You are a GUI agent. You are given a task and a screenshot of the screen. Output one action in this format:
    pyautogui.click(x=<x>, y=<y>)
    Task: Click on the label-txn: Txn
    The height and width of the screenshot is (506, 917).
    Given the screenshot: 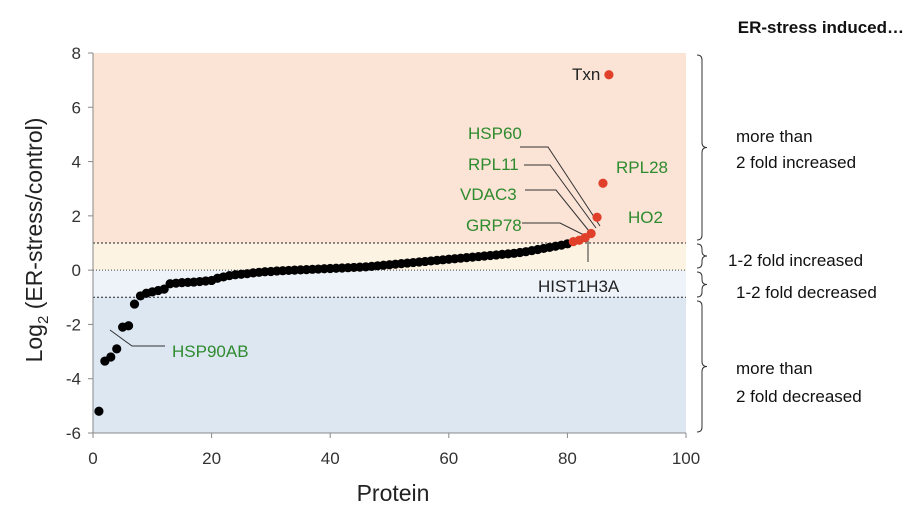 What is the action you would take?
    pyautogui.click(x=586, y=74)
    